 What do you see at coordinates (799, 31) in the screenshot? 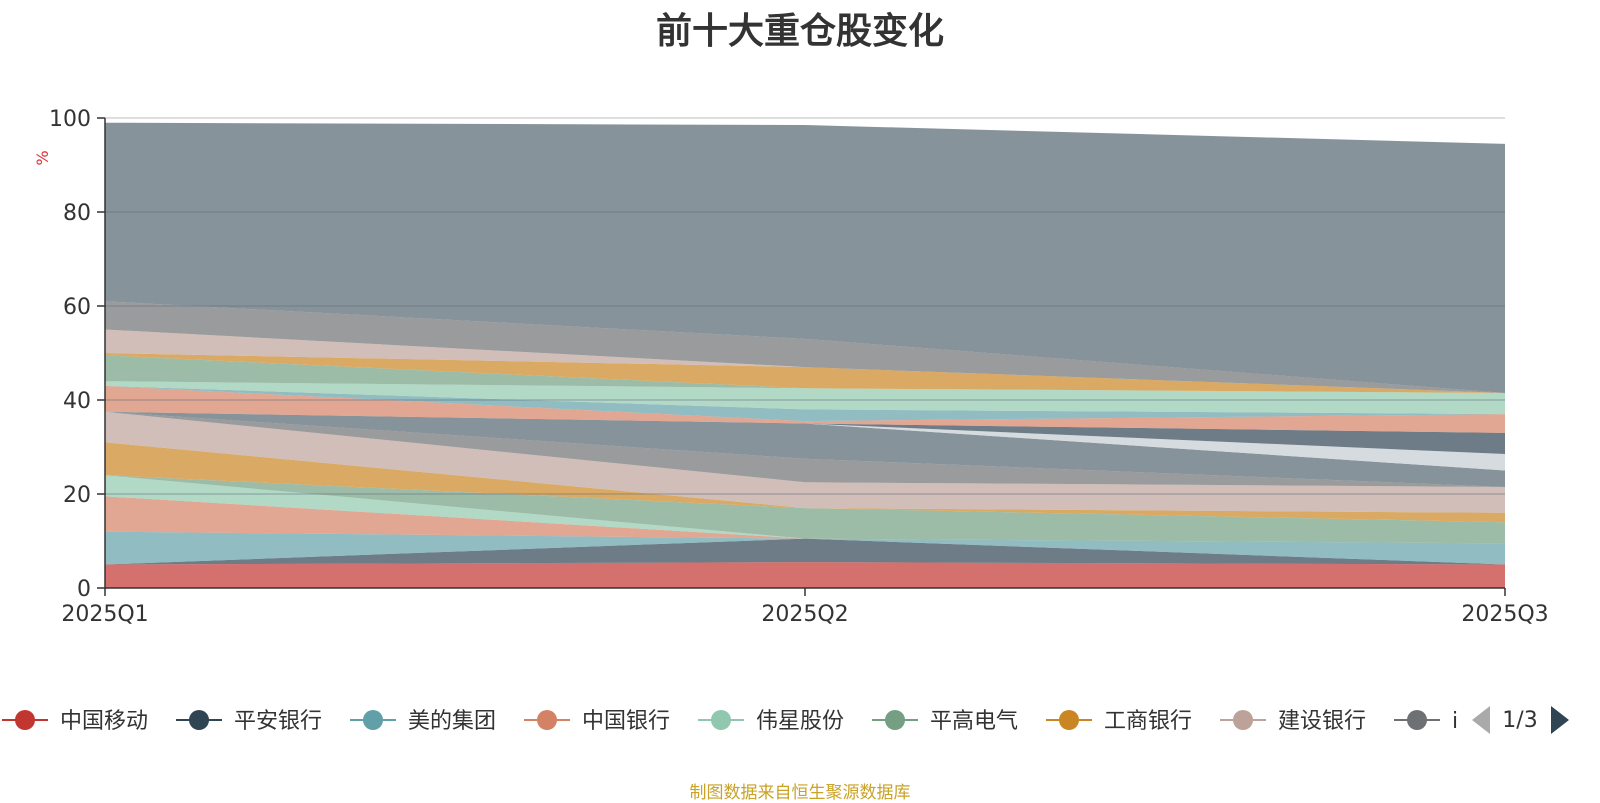
I see `chart-title: 前十大重仓股变化` at bounding box center [799, 31].